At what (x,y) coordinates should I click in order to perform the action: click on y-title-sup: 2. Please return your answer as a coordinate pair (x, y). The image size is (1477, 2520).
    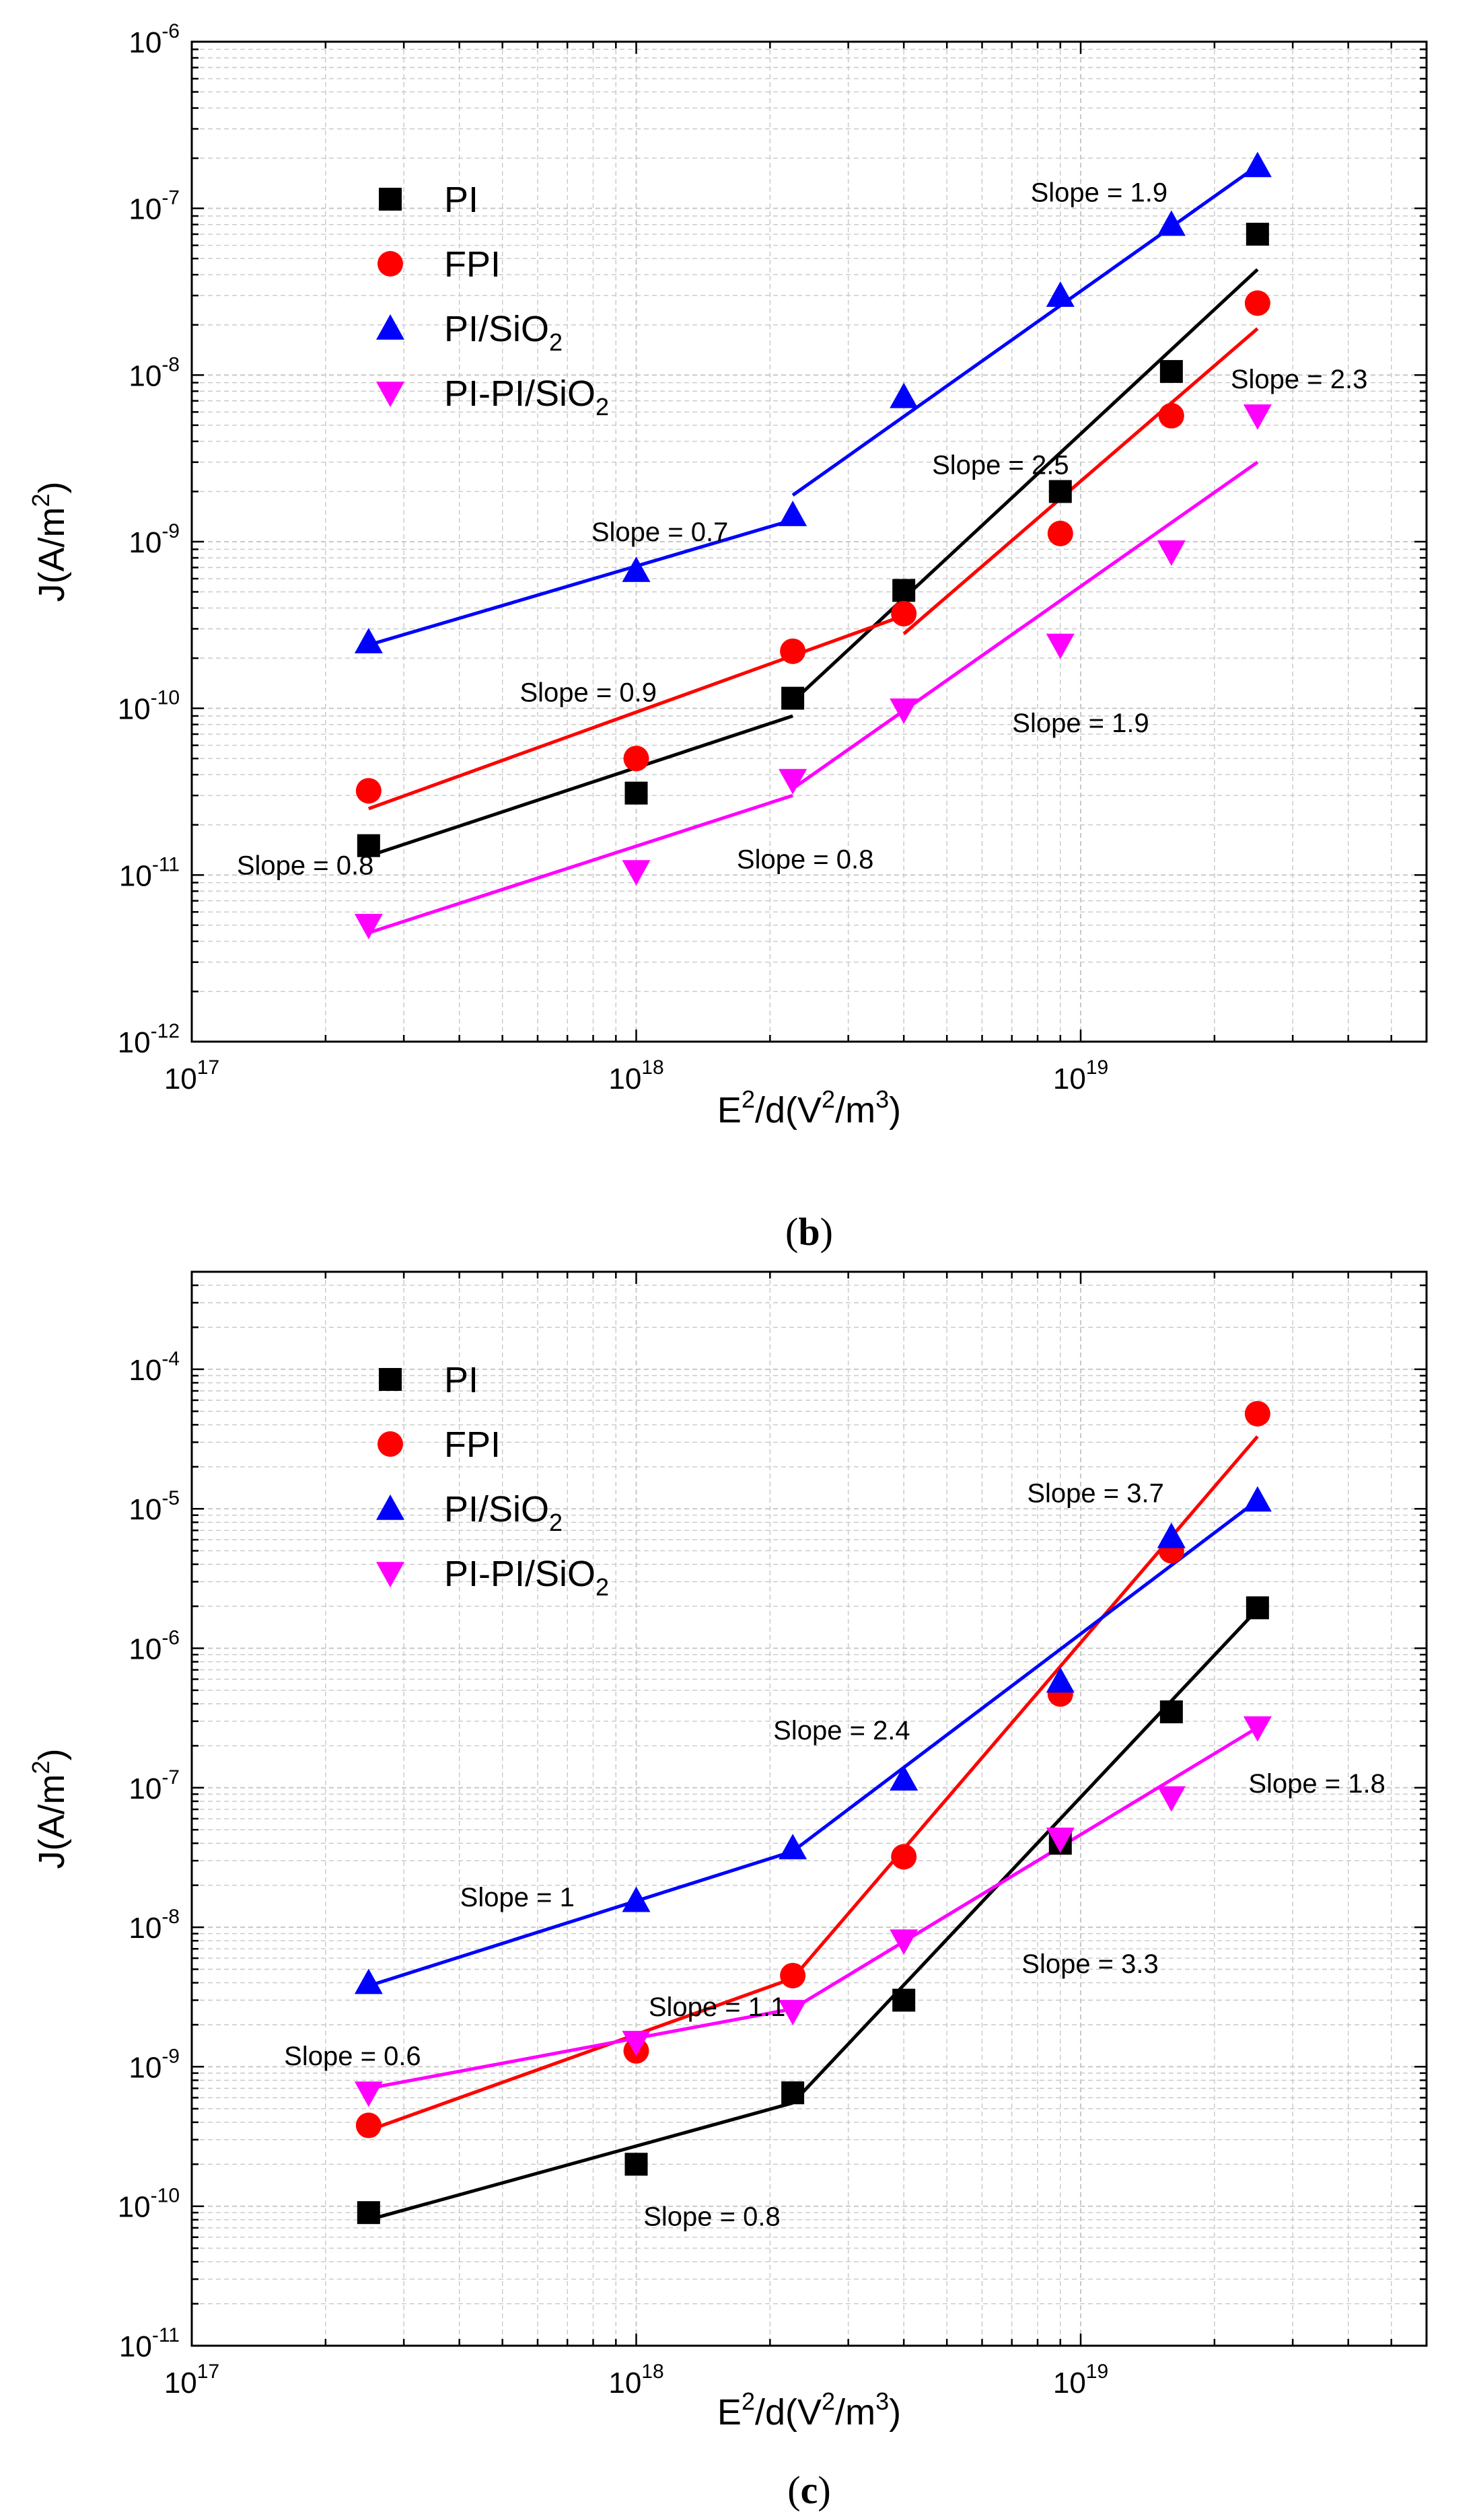
    Looking at the image, I should click on (41, 1767).